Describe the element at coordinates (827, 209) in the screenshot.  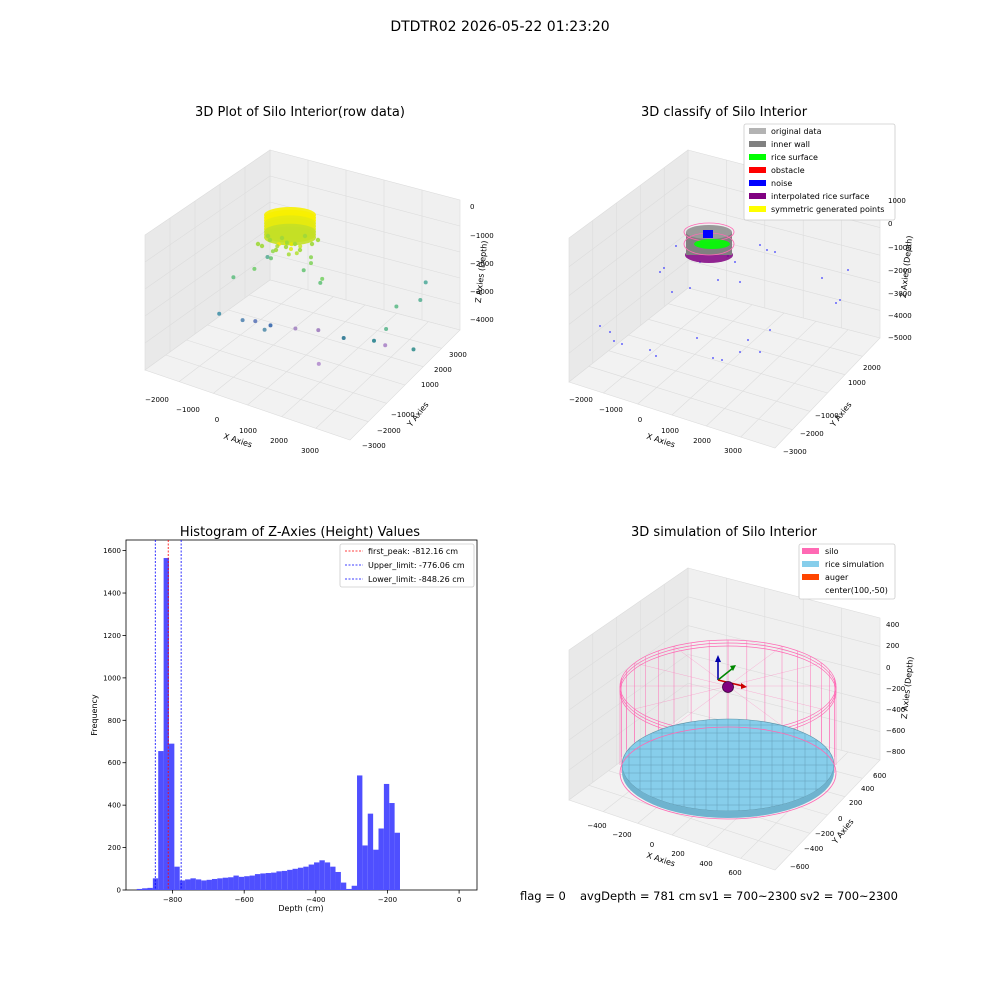
I see `legend-label: symmetric generated points` at that location.